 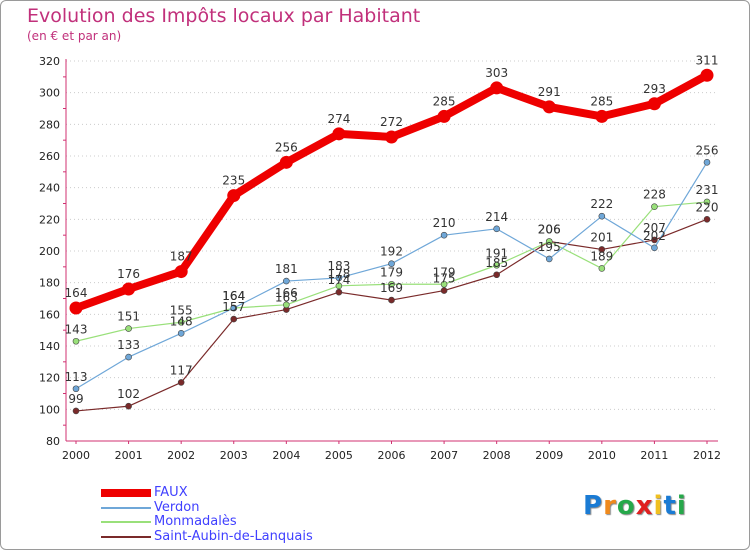 I want to click on data-label: 163, so click(x=286, y=298).